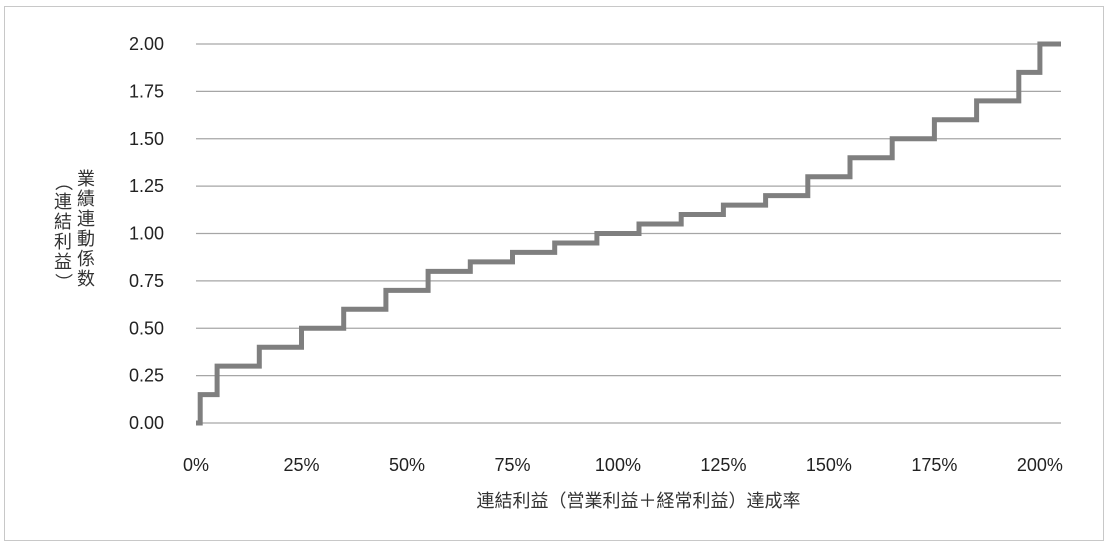 The width and height of the screenshot is (1109, 545). Describe the element at coordinates (63, 222) in the screenshot. I see `y-axis-title-char: 結` at that location.